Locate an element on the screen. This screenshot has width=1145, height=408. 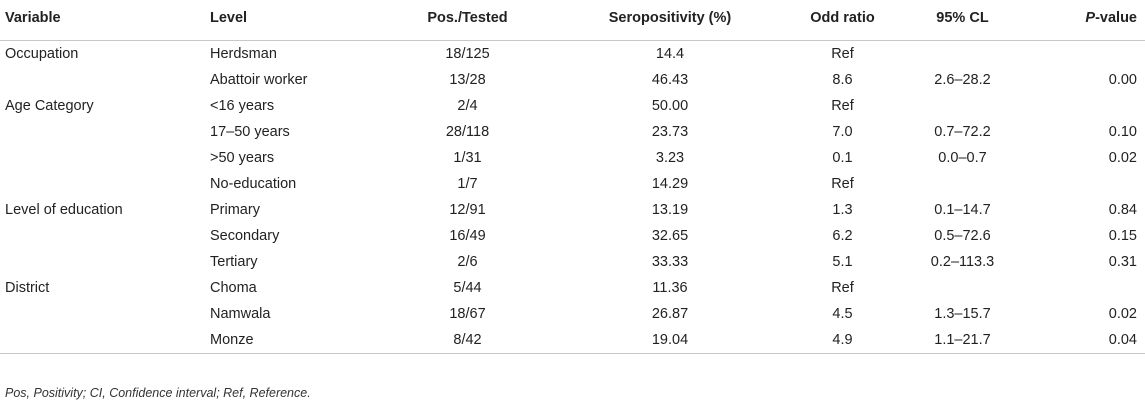
cell-pvalue: 0.10 is located at coordinates (1122, 132).